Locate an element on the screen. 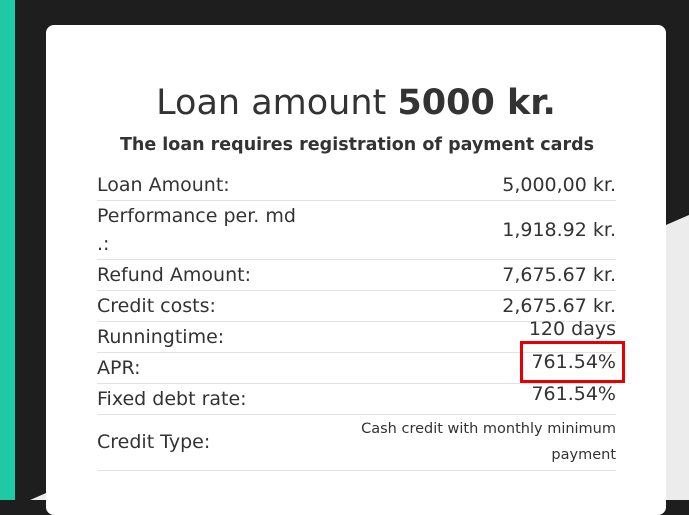 This screenshot has width=689, height=515. side-strip is located at coordinates (7, 250).